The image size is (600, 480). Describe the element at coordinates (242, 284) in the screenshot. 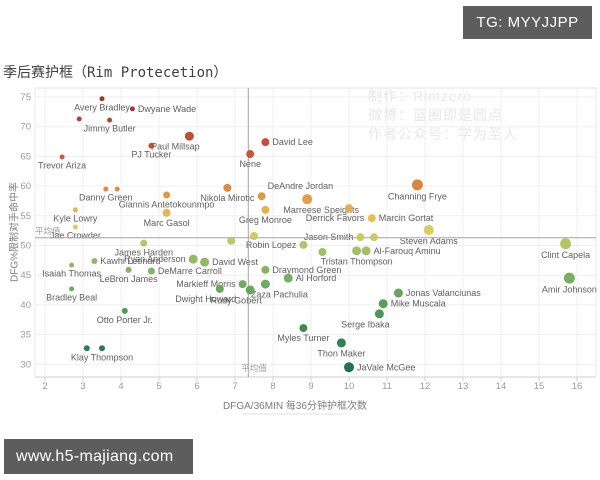

I see `data-point-markieff-morris` at that location.